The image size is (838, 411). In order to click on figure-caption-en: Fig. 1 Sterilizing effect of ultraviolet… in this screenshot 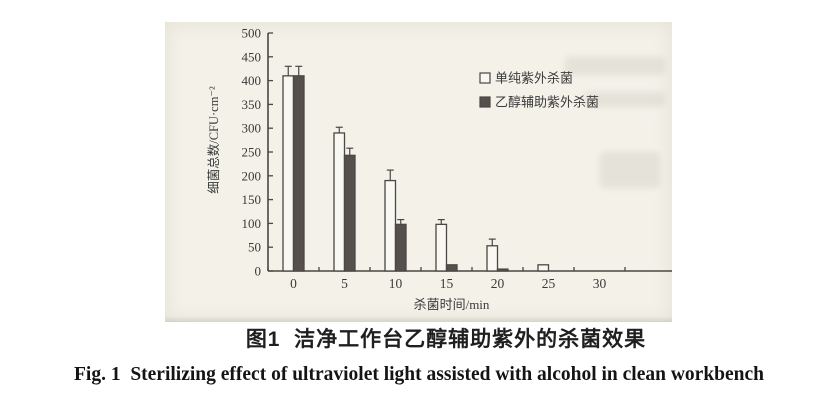, I will do `click(419, 374)`.